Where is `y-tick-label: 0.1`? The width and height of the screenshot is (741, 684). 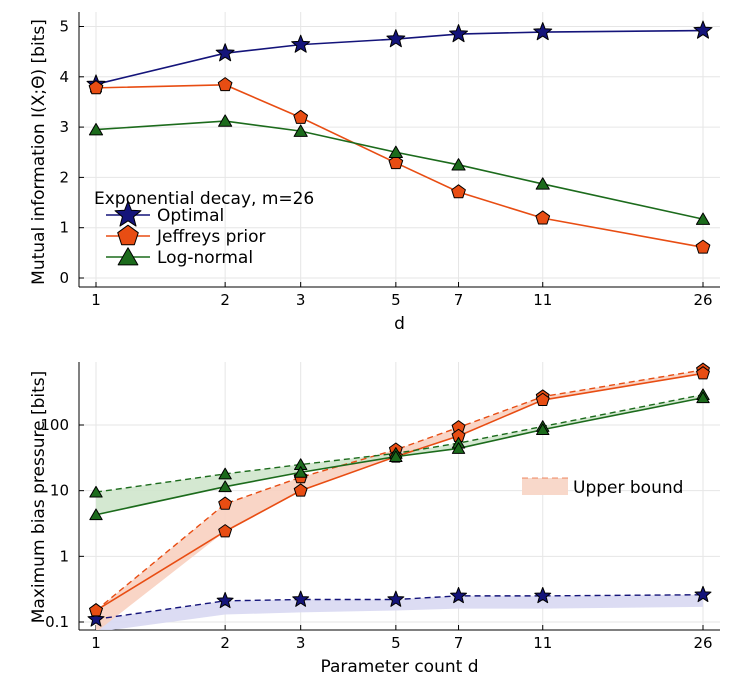 y-tick-label: 0.1 is located at coordinates (57, 622).